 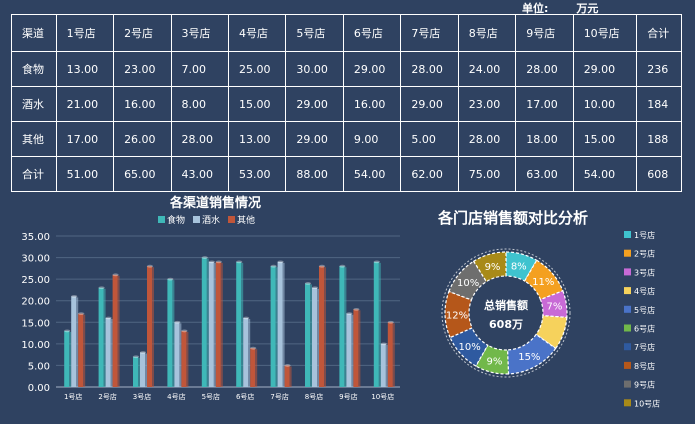 I want to click on legend-label: 7号店, so click(x=644, y=347).